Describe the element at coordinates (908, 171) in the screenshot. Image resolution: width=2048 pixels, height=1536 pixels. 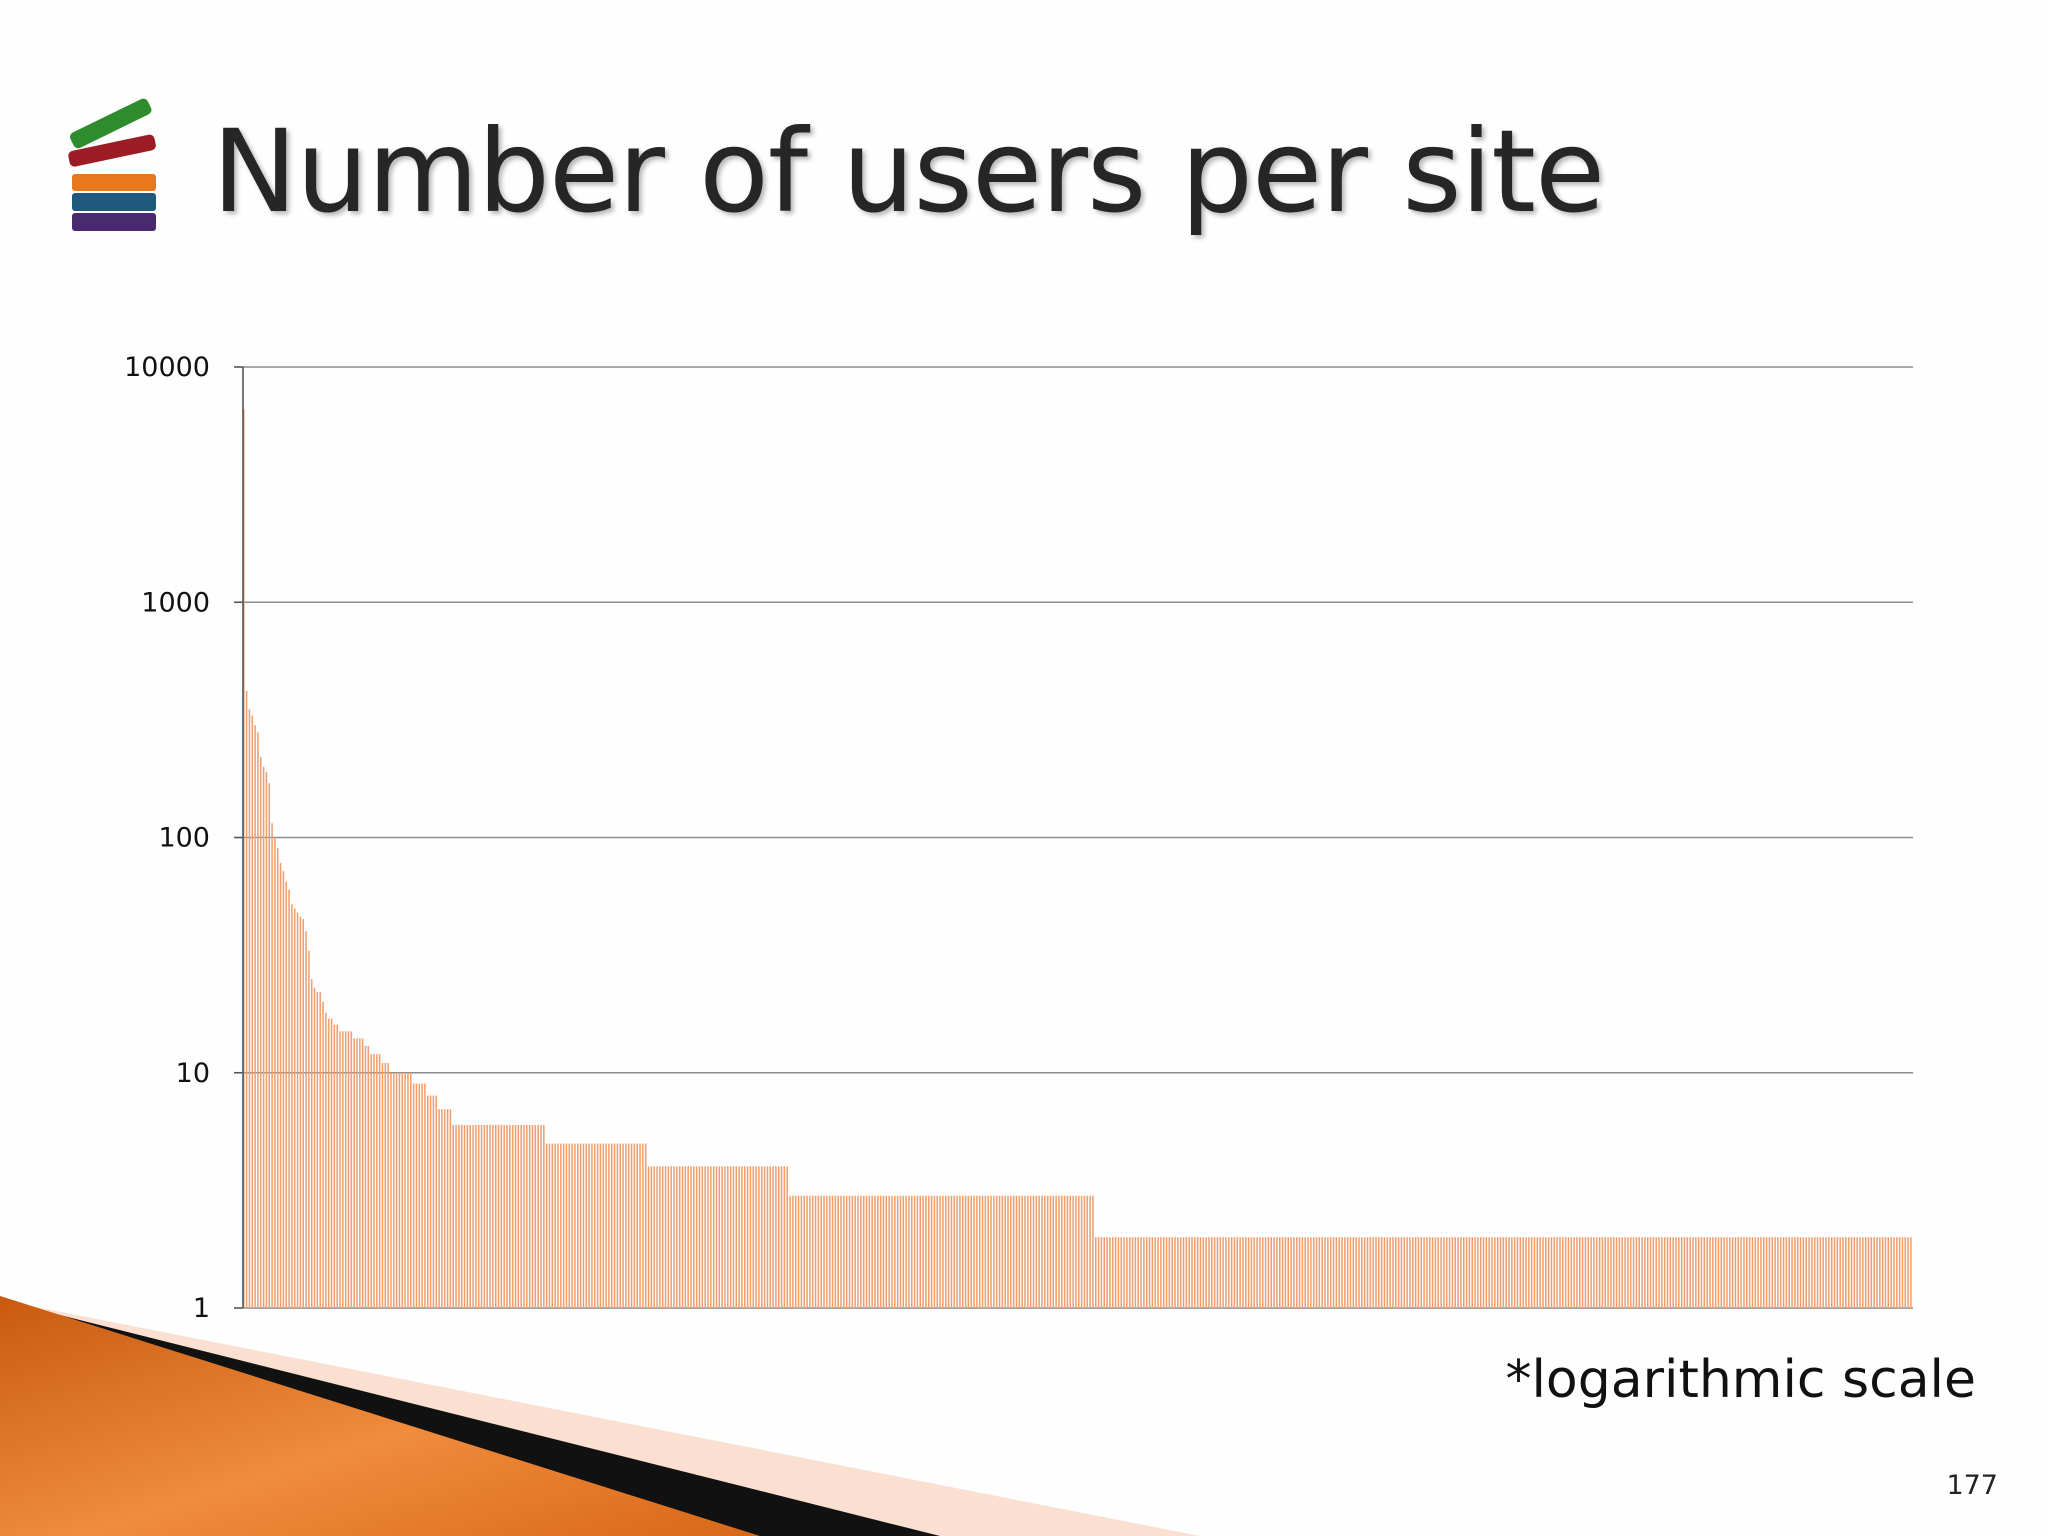
I see `slide-title: Number of users per site` at that location.